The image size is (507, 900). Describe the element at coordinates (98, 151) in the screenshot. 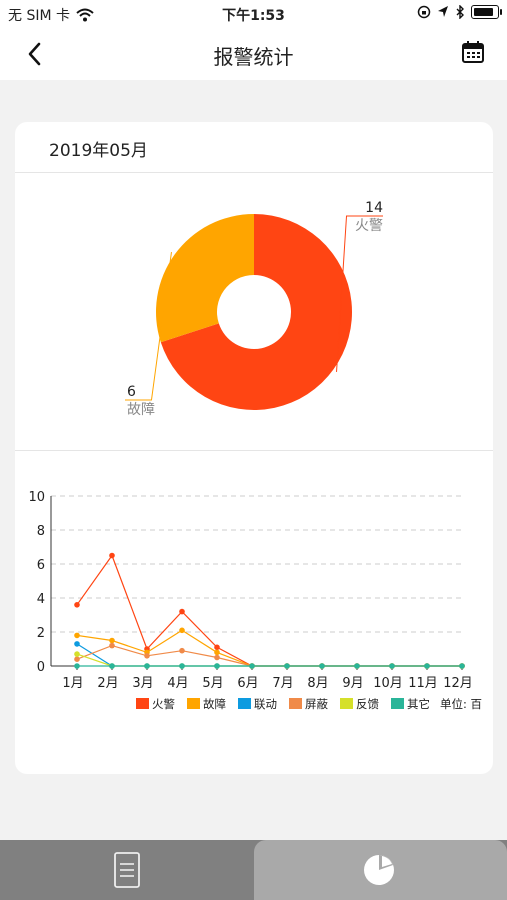

I see `month-label: 2019年05月` at that location.